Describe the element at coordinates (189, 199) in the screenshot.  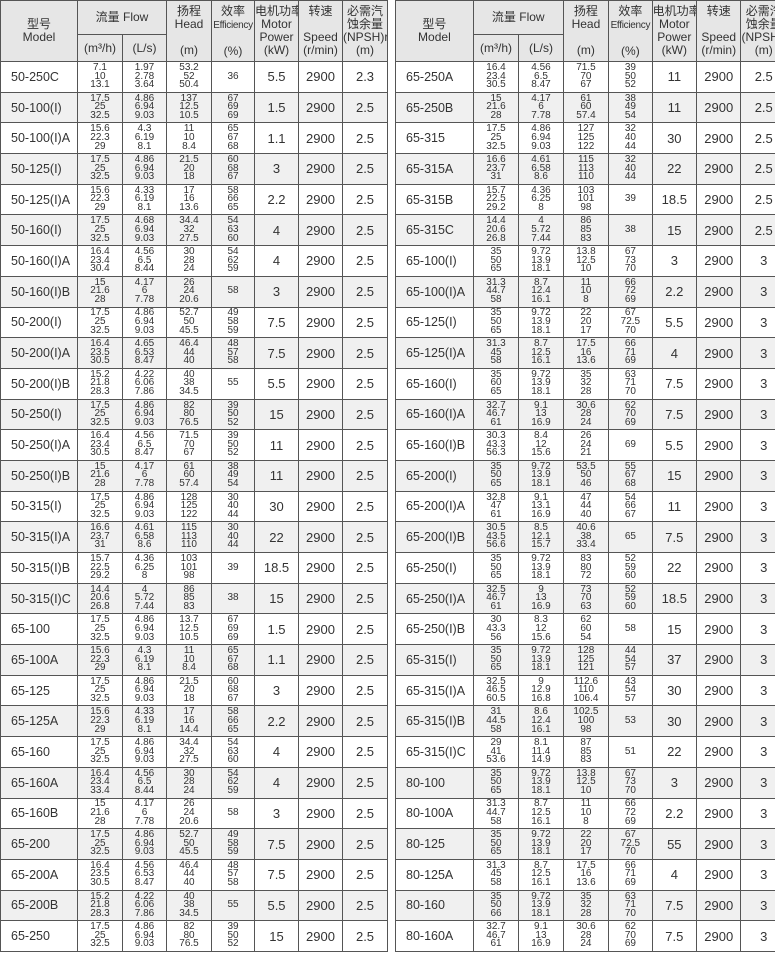
I see `cell-value: 16` at that location.